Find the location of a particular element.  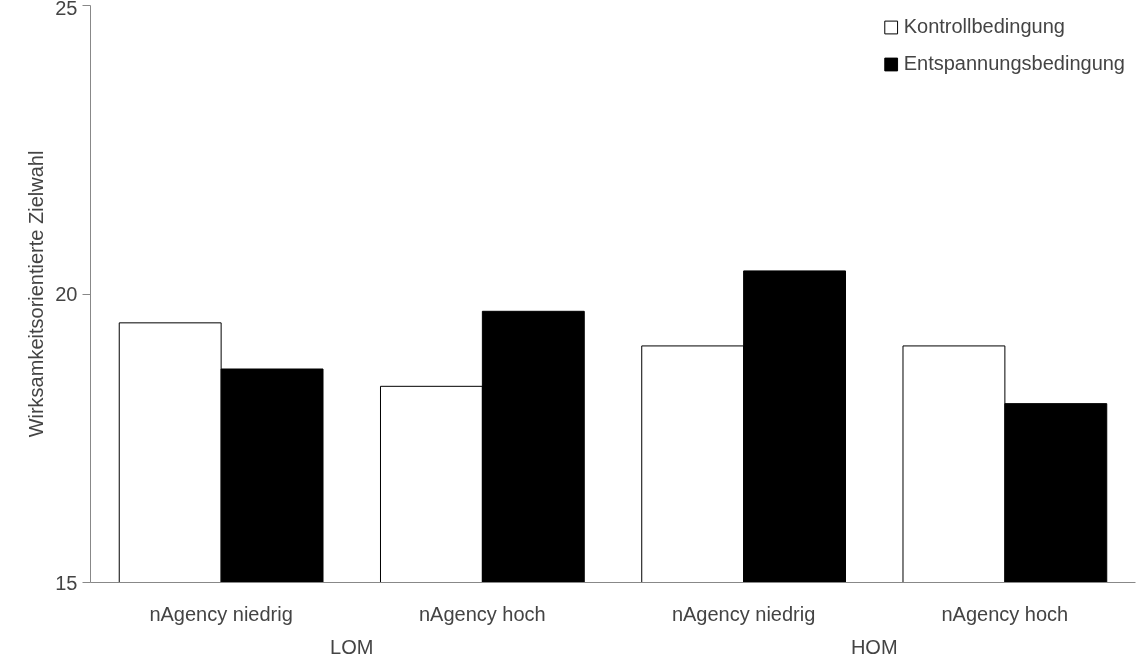

text: HOM is located at coordinates (874, 646).